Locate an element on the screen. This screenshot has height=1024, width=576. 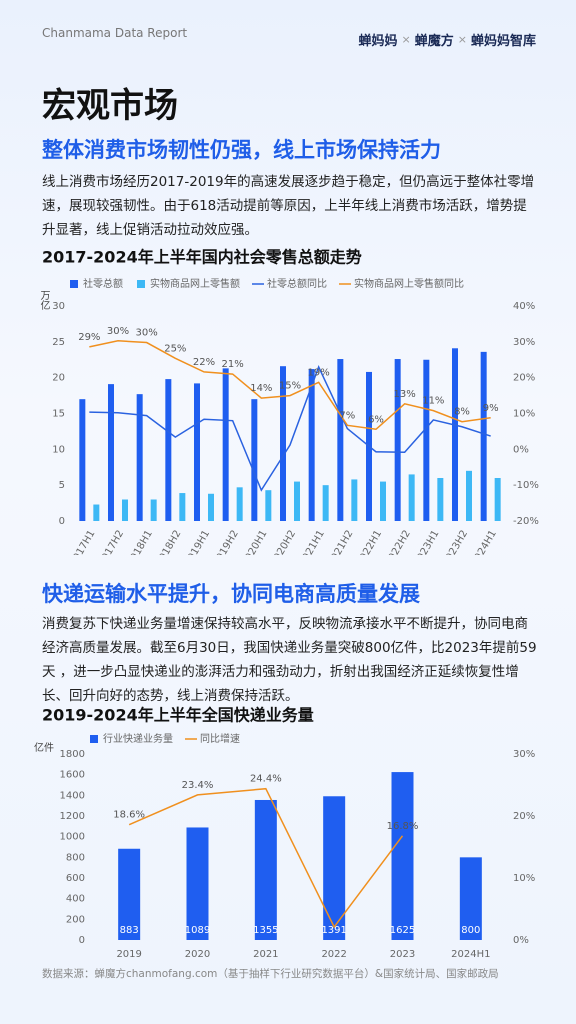
y-tick-label: 10 is located at coordinates (58, 449).